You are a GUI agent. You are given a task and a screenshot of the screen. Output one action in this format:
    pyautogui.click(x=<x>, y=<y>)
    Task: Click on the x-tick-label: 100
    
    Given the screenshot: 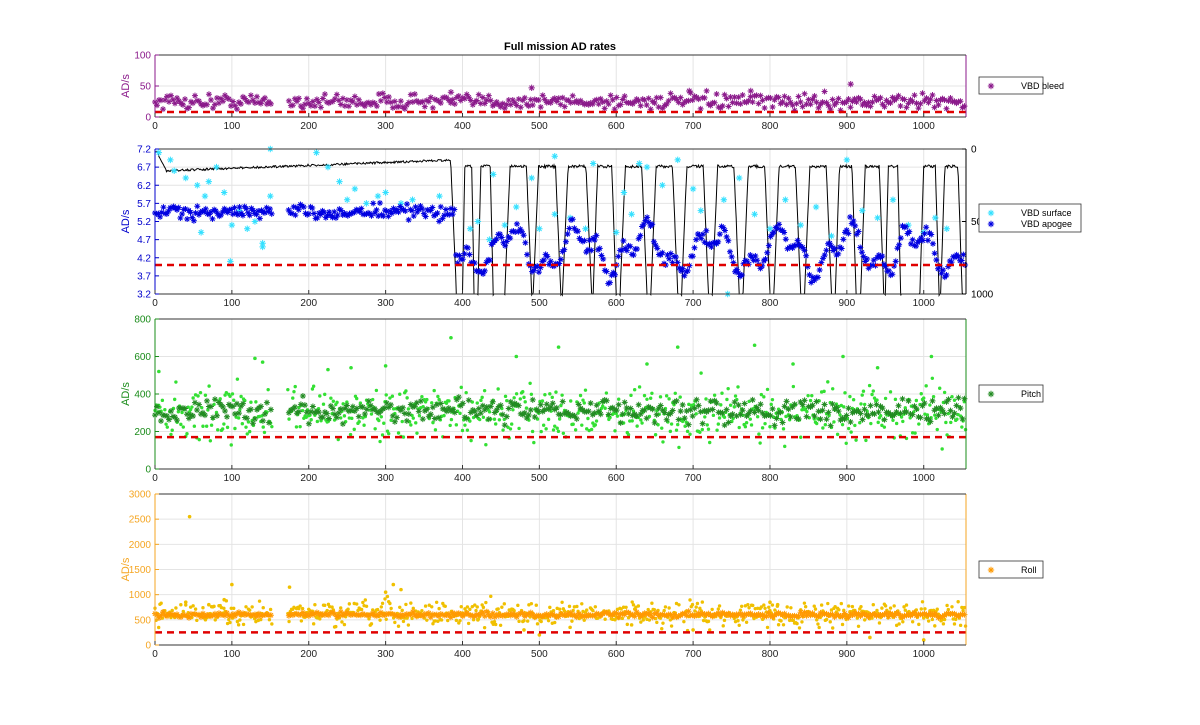 What is the action you would take?
    pyautogui.click(x=232, y=654)
    